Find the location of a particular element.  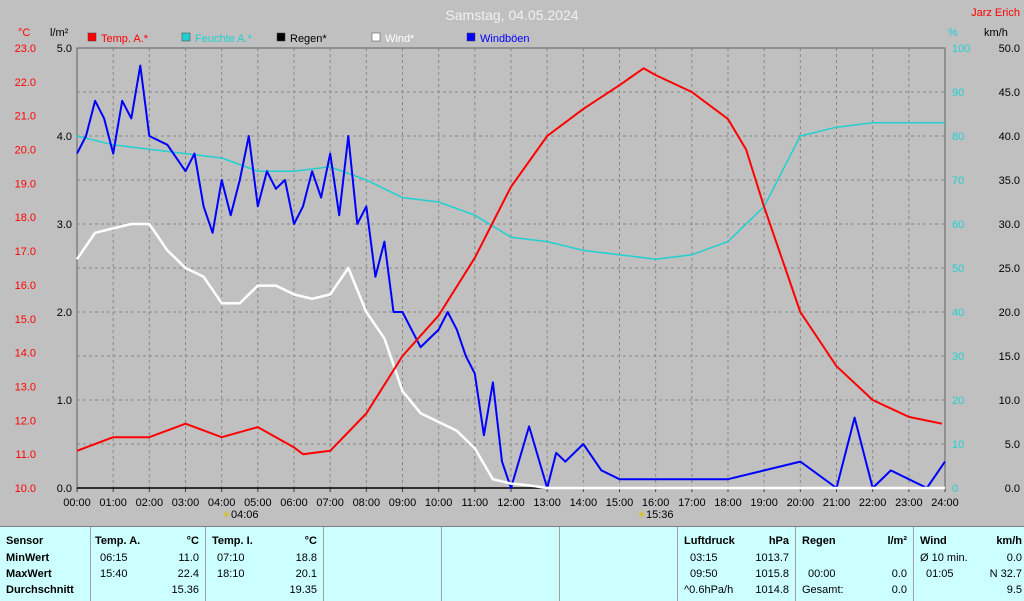

rain-tick-label: 4.0 is located at coordinates (64, 137).